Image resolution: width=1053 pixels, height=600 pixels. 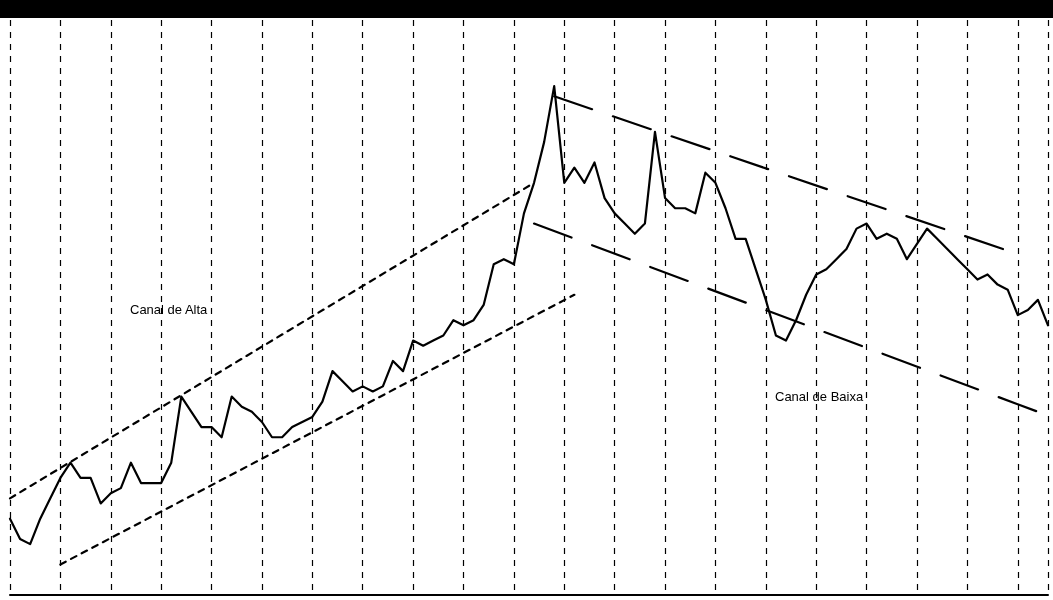 What do you see at coordinates (819, 396) in the screenshot?
I see `annotation: Canal de Baixa` at bounding box center [819, 396].